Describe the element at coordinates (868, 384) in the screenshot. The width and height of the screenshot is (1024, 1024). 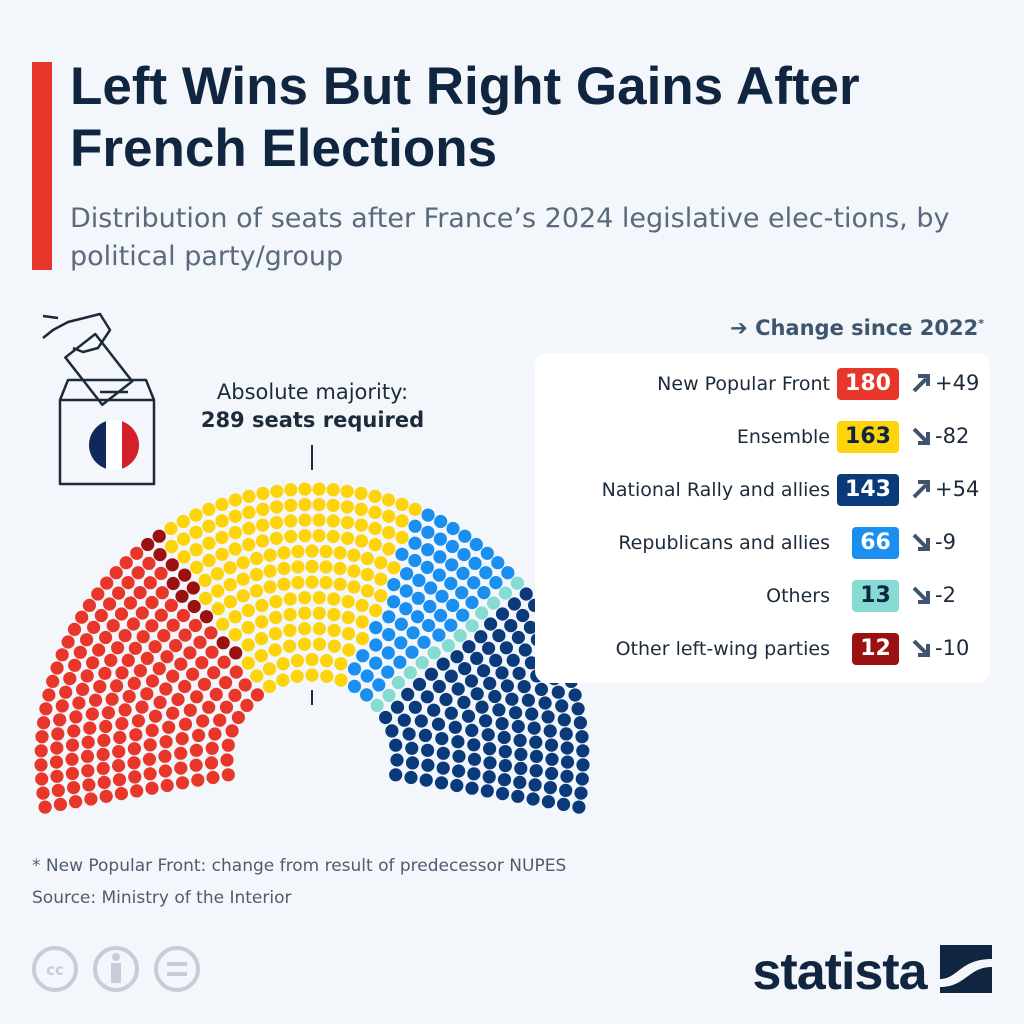
I see `seat-count-badge: 180` at that location.